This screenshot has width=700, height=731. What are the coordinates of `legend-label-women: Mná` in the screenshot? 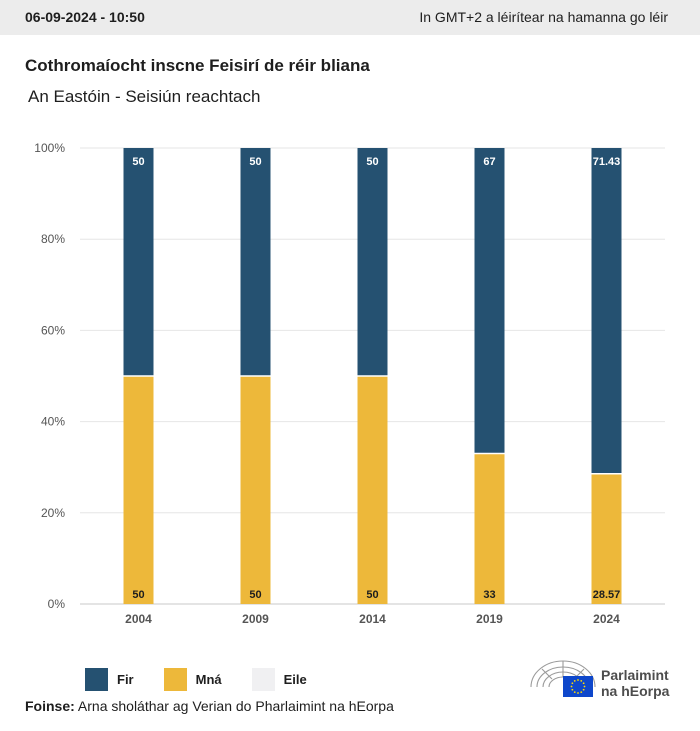 It's located at (208, 679).